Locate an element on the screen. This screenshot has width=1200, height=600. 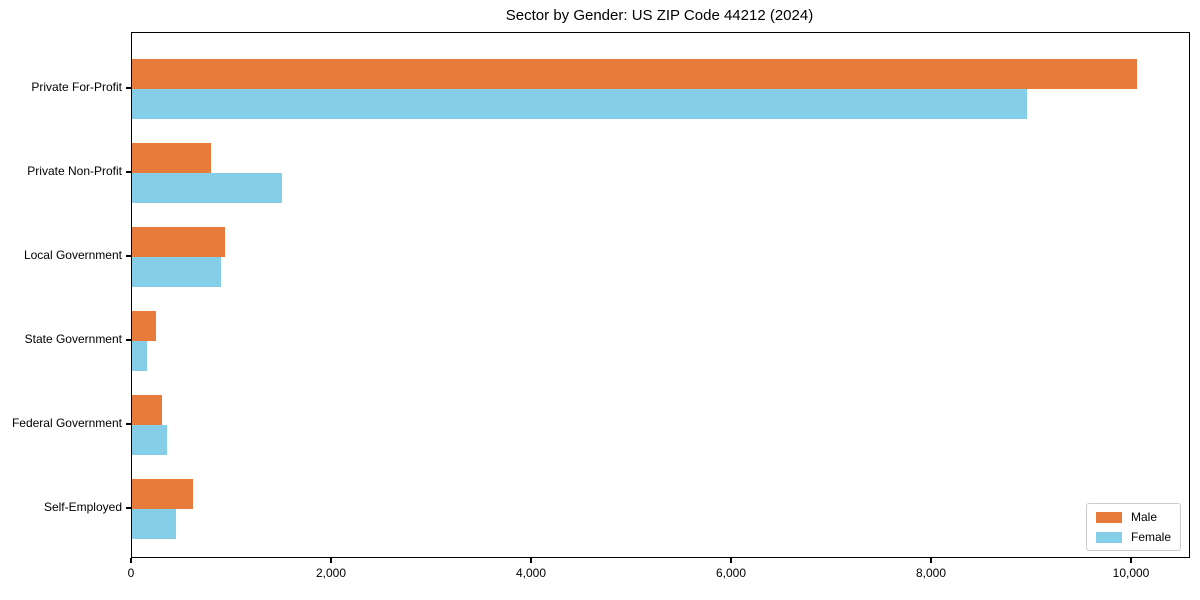
bar-male-private-non-profit is located at coordinates (171, 158).